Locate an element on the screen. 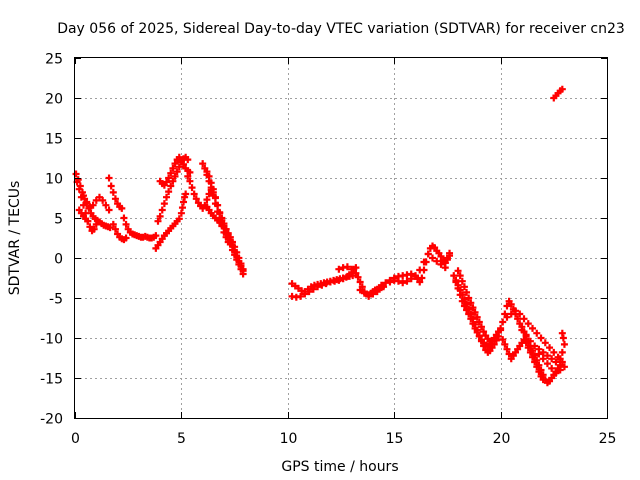 Image resolution: width=640 pixels, height=480 pixels. x-tick-label: 0 is located at coordinates (75, 439).